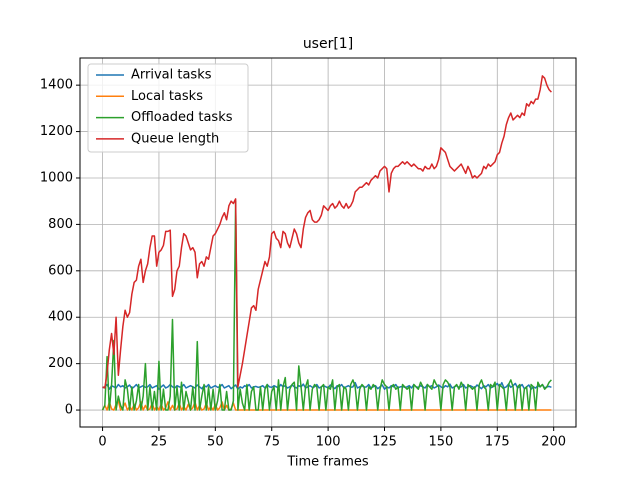 The width and height of the screenshot is (640, 484). Describe the element at coordinates (167, 96) in the screenshot. I see `legend-label: Local tasks` at that location.